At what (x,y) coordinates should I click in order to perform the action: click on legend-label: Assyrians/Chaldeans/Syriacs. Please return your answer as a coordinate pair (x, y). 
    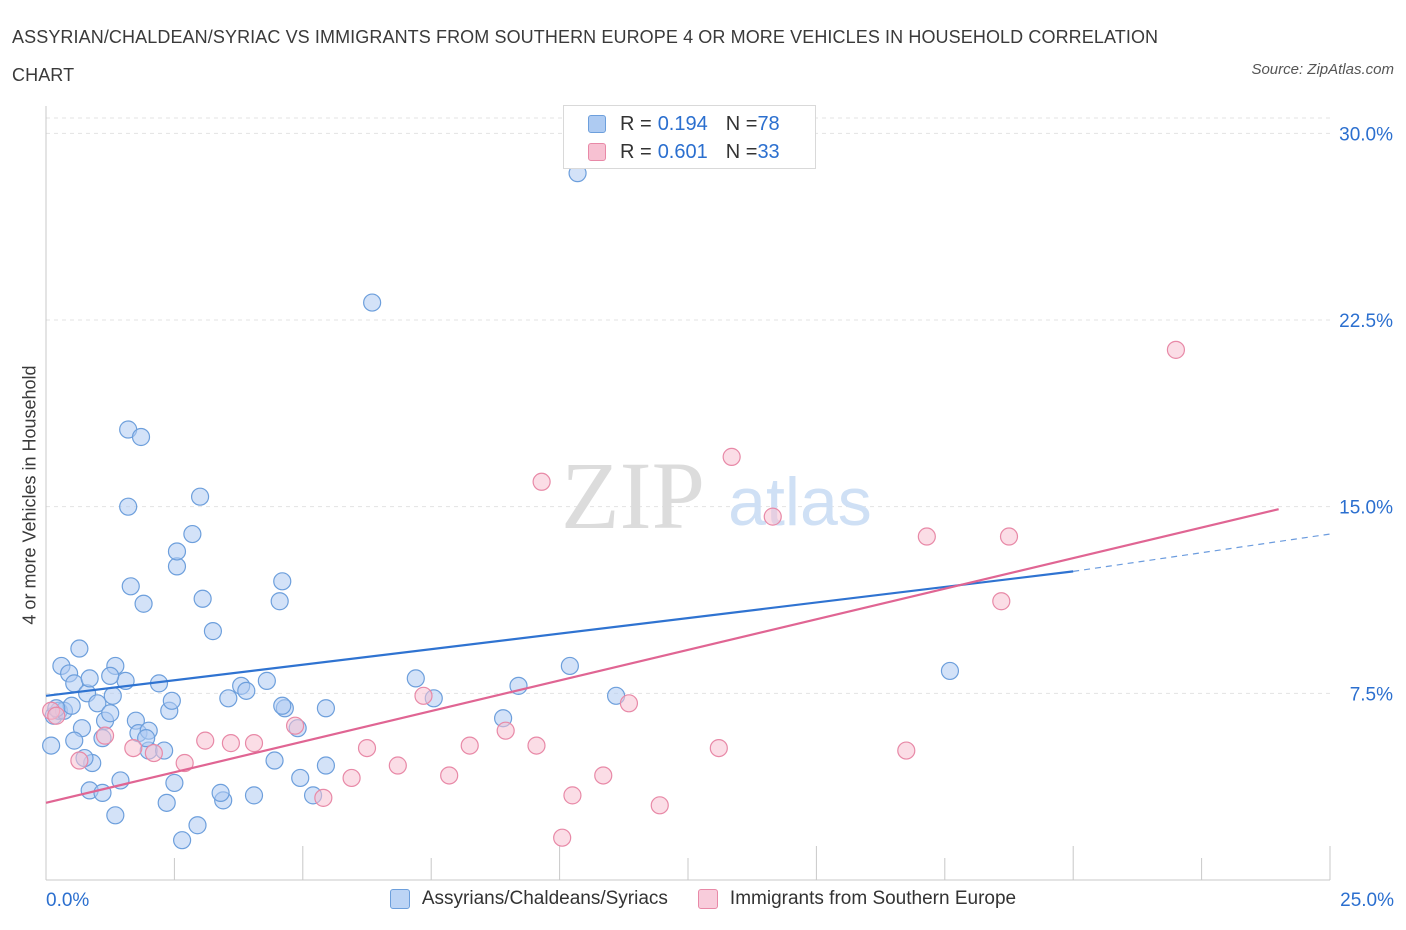
    Looking at the image, I should click on (544, 898).